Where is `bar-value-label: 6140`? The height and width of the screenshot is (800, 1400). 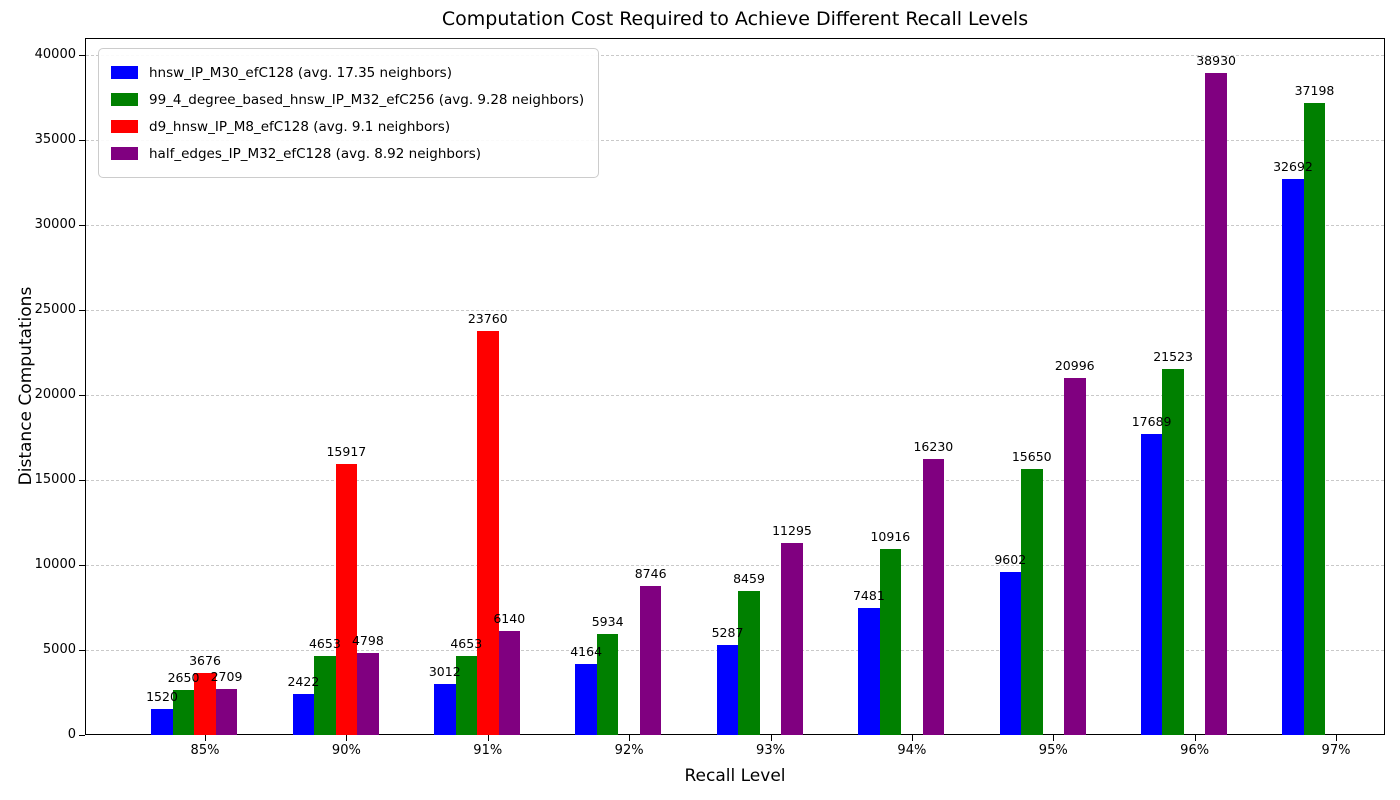
bar-value-label: 6140 is located at coordinates (509, 618).